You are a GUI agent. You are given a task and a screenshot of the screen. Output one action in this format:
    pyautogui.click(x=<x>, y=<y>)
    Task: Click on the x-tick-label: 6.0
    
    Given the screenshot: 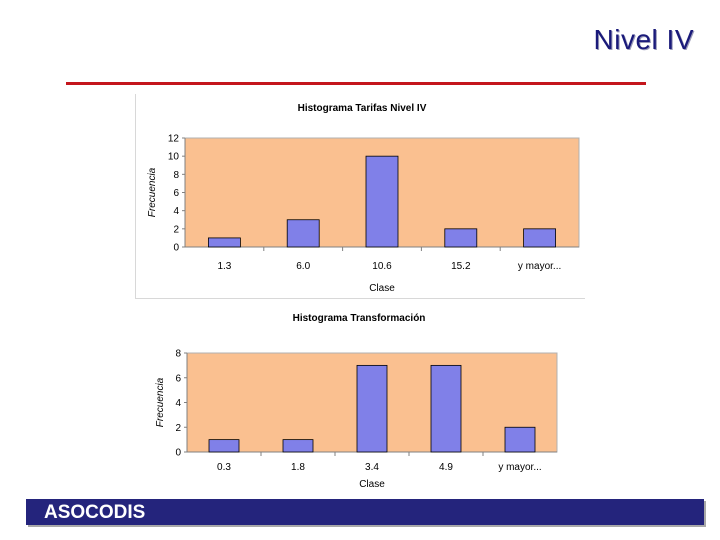 What is the action you would take?
    pyautogui.click(x=303, y=266)
    